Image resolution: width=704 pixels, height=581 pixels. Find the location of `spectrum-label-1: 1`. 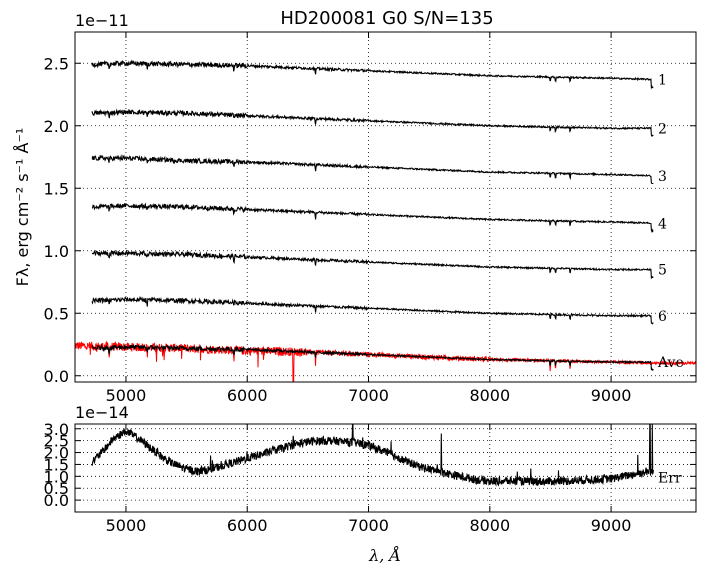

spectrum-label-1: 1 is located at coordinates (662, 81).